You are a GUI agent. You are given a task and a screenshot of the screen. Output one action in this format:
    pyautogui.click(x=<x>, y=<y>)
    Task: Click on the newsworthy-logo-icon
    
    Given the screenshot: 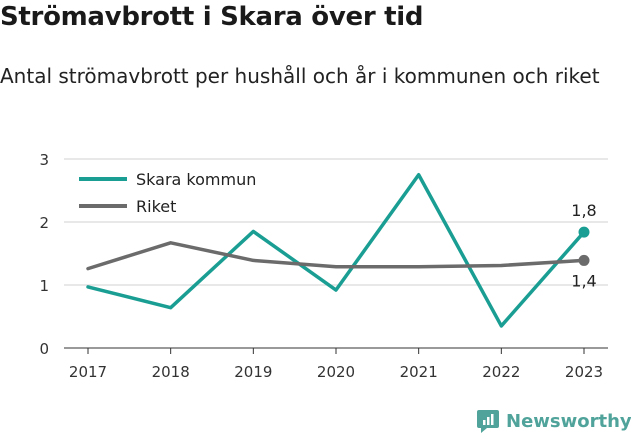 What is the action you would take?
    pyautogui.click(x=488, y=421)
    